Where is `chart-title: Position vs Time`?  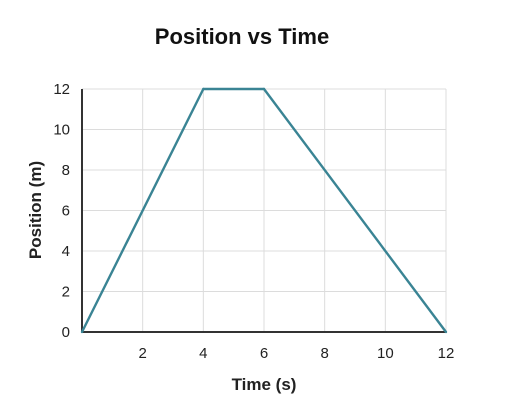 chart-title: Position vs Time is located at coordinates (242, 36).